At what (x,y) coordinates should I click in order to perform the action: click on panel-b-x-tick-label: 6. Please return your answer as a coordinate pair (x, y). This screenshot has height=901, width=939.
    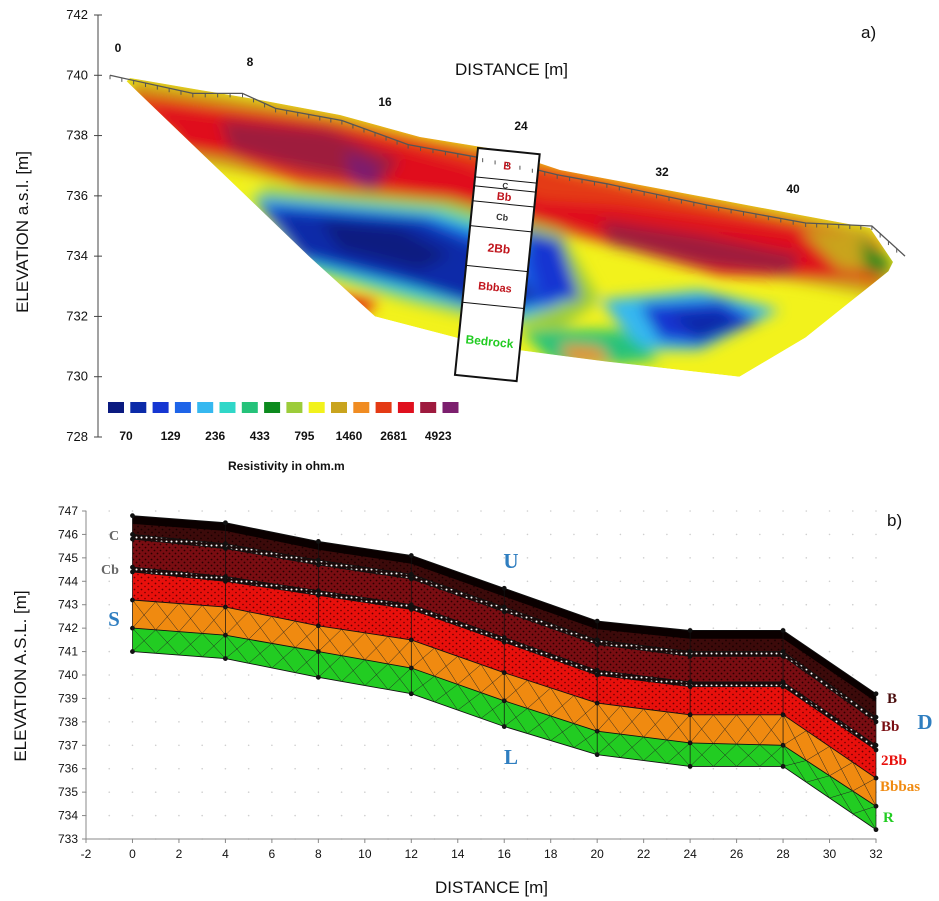
    Looking at the image, I should click on (272, 854).